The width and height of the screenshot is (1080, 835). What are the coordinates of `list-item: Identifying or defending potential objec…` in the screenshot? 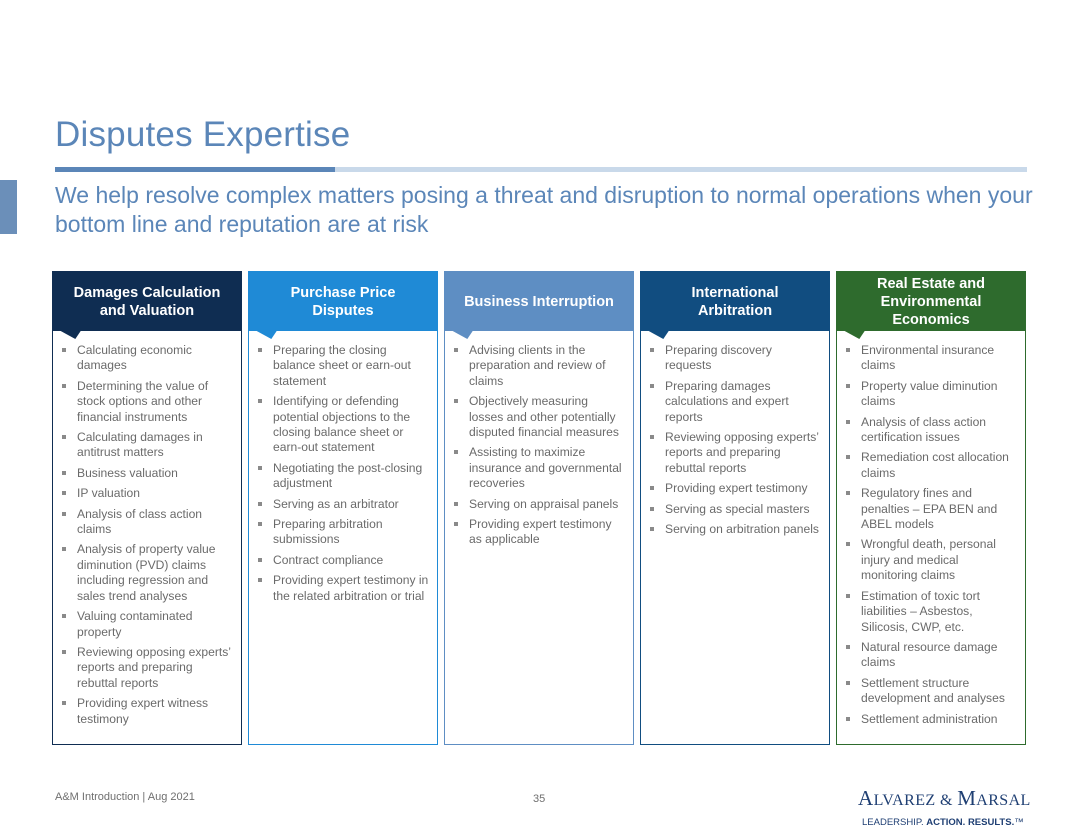 It's located at (342, 425).